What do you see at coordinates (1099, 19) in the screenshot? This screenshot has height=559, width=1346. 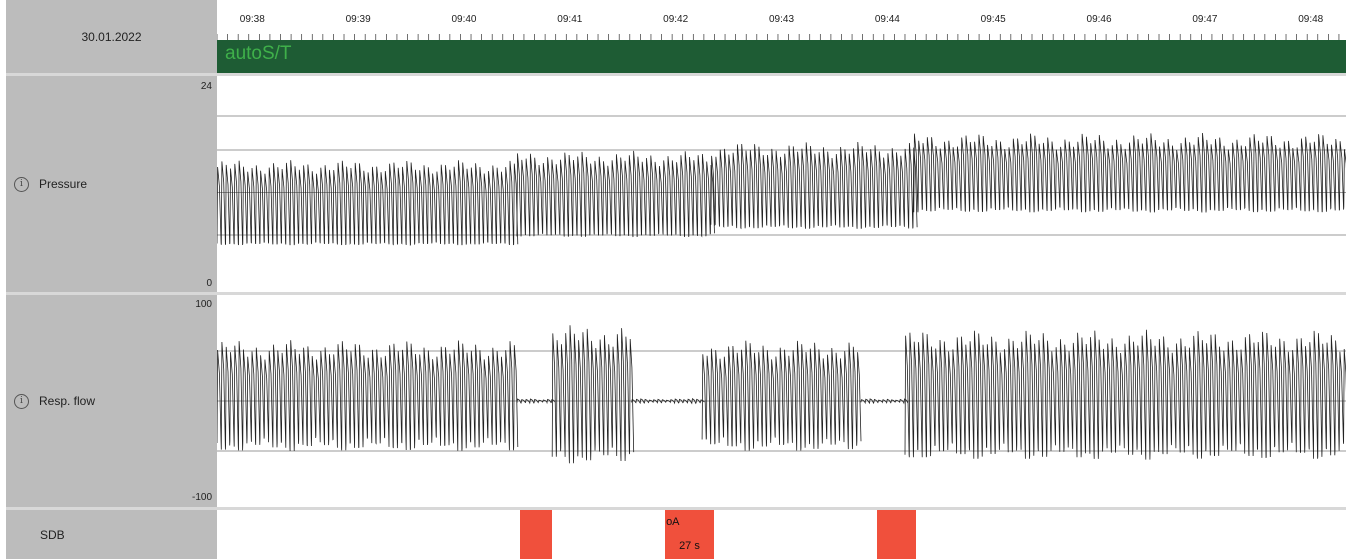 I see `time-tick-label: 09:46` at bounding box center [1099, 19].